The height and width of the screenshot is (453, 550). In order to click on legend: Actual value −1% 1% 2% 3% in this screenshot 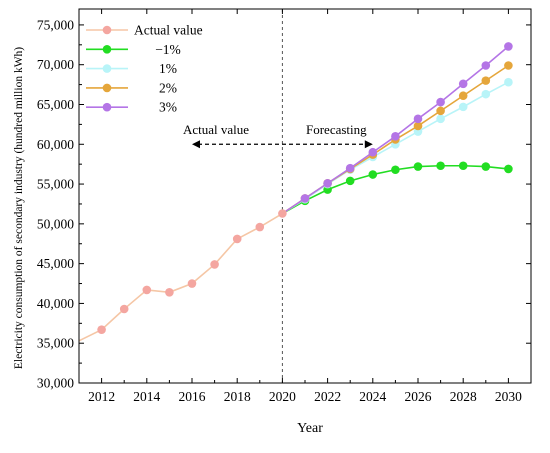, I will do `click(144, 69)`.